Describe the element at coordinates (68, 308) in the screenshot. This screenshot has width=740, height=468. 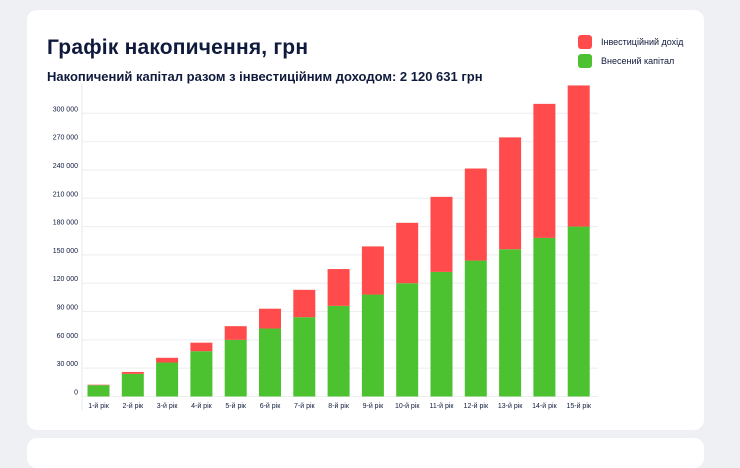
I see `y-tick-label: 90 000` at that location.